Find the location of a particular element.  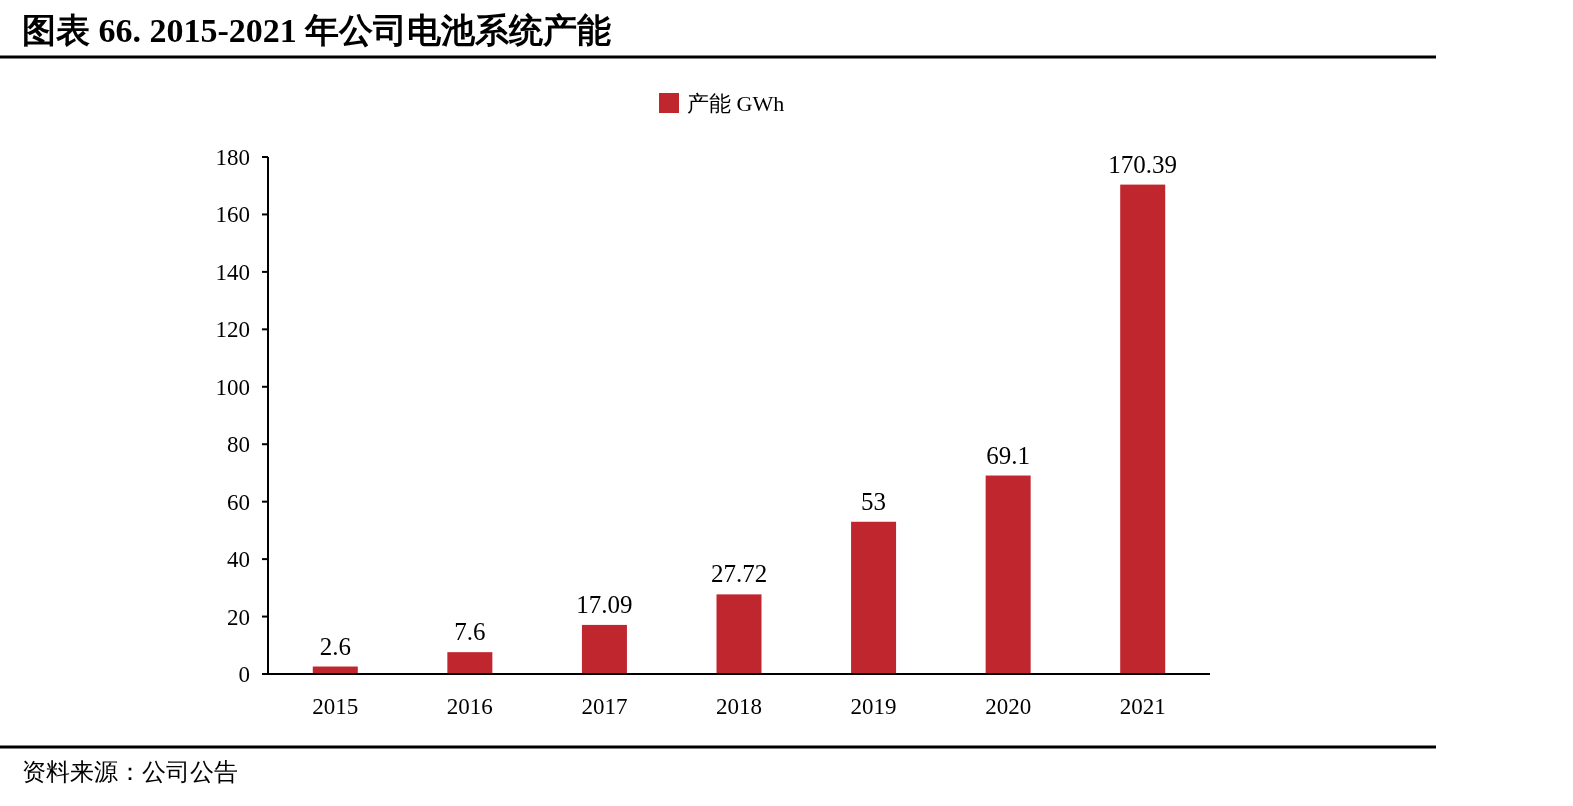

y-tick-label: 60 is located at coordinates (238, 502).